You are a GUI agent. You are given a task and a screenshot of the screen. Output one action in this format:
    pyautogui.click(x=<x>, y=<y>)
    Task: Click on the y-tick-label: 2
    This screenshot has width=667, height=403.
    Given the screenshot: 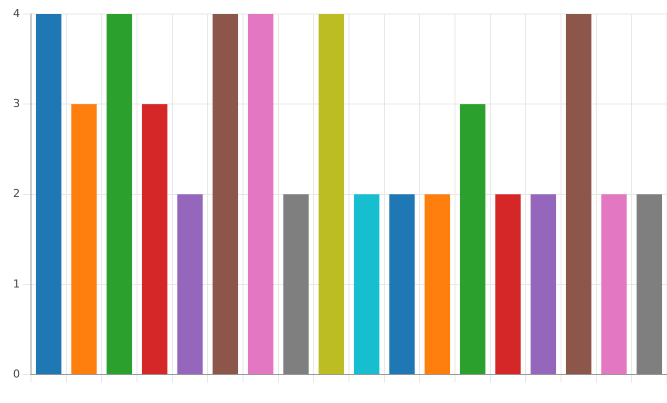 What is the action you would take?
    pyautogui.click(x=16, y=193)
    